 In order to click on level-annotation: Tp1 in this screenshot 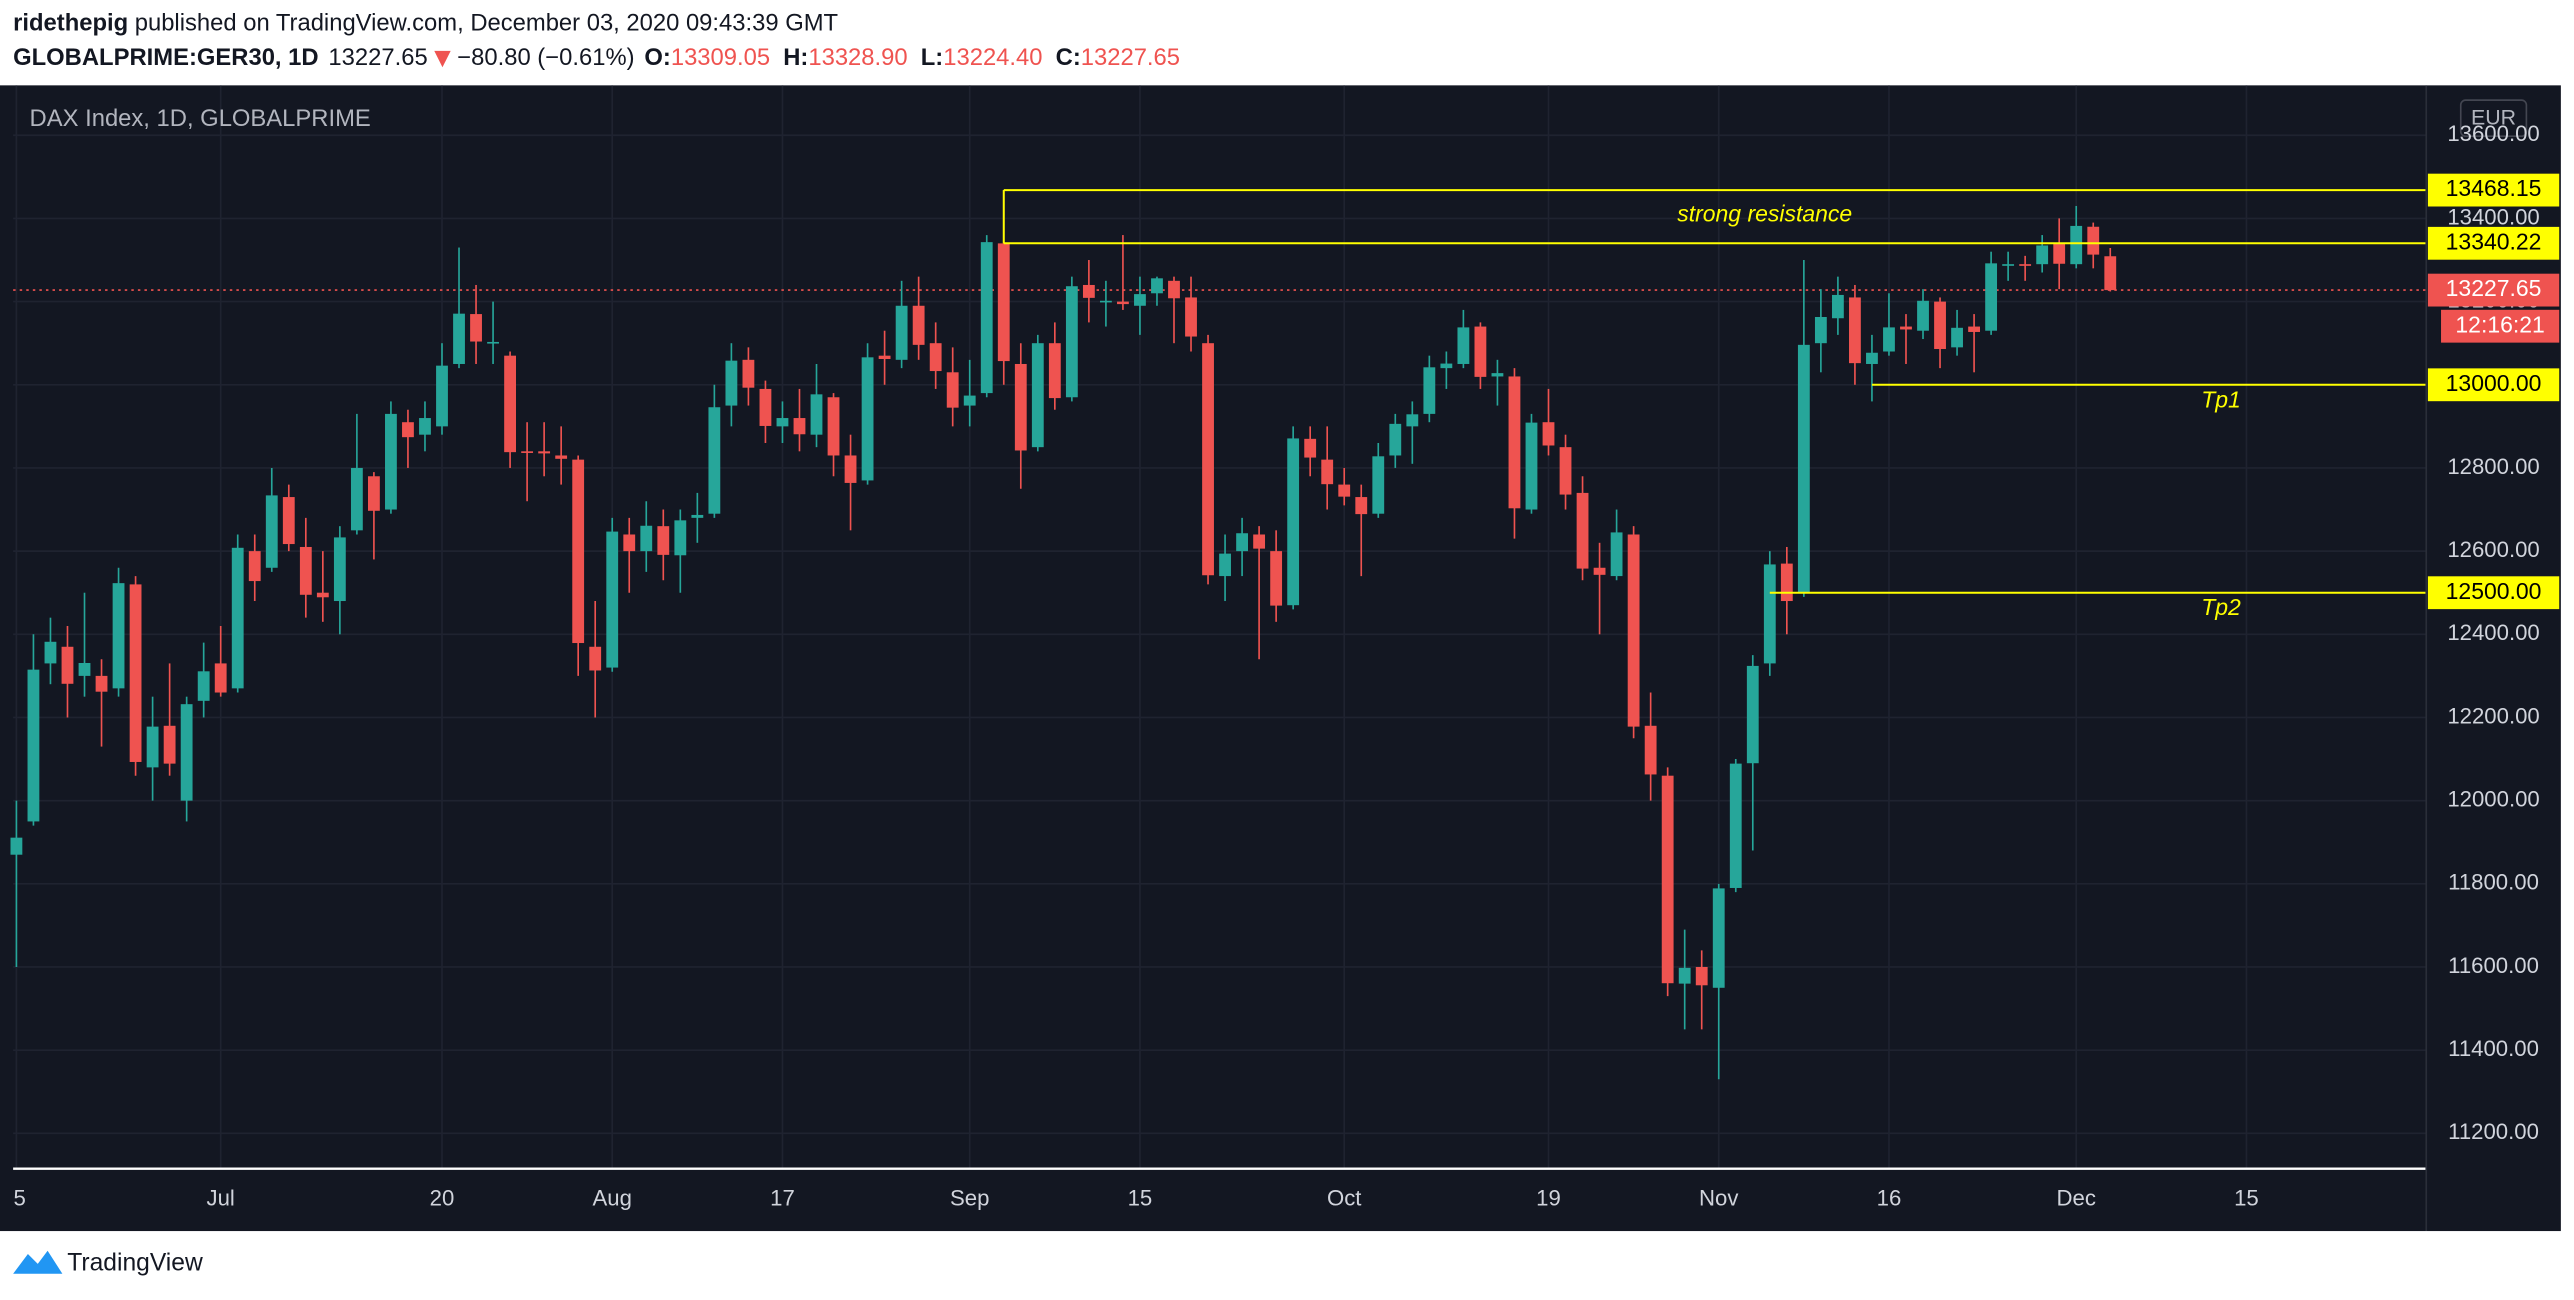, I will do `click(2221, 399)`.